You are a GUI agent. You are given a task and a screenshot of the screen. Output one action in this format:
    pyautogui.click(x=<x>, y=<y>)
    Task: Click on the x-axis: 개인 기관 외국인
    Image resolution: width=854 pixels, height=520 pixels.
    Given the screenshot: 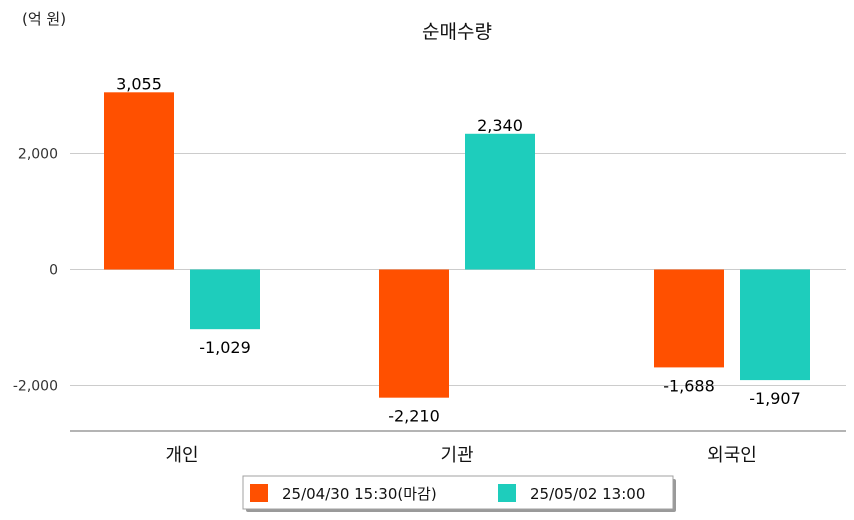 What is the action you would take?
    pyautogui.click(x=460, y=455)
    